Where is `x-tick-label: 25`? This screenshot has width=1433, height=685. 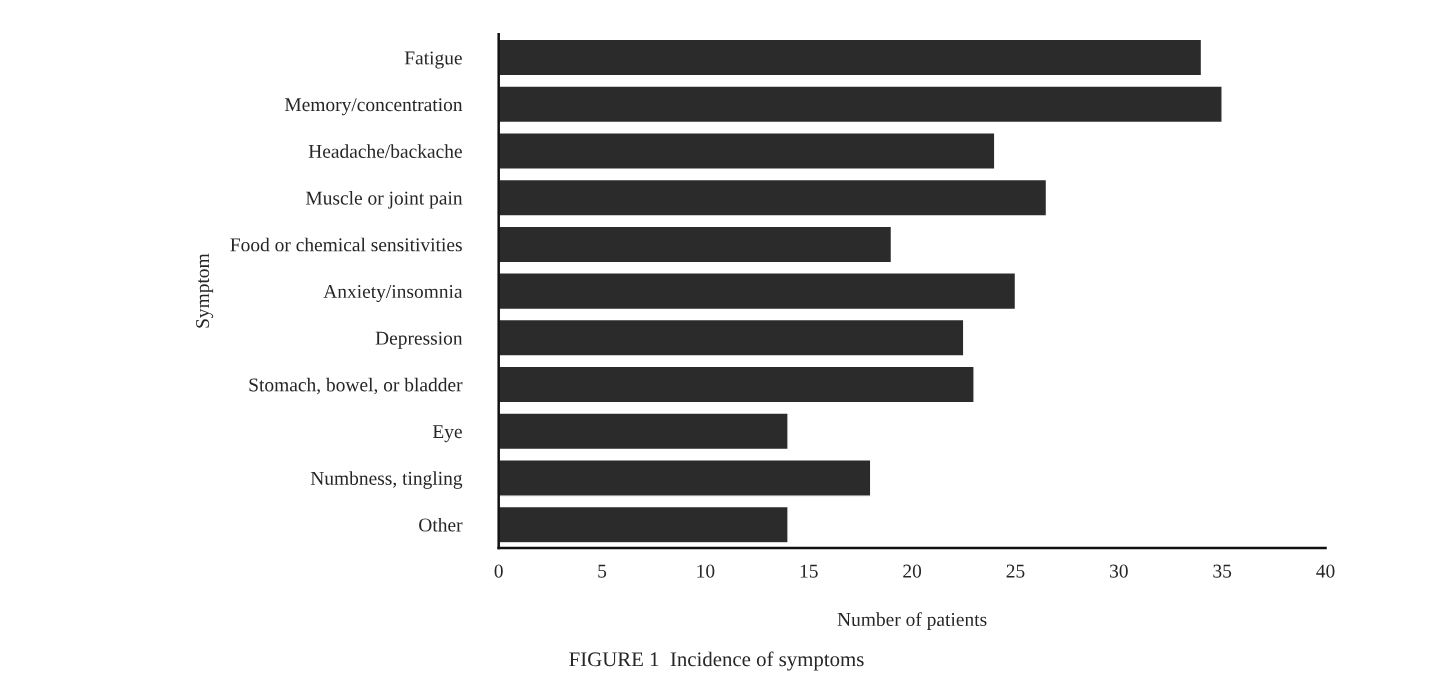
x-tick-label: 25 is located at coordinates (1015, 571).